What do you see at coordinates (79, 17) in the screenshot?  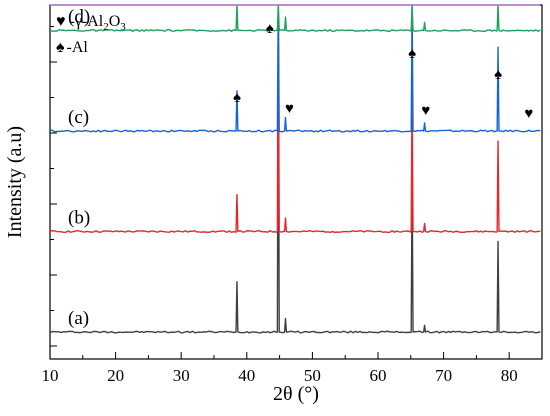 I see `series-label-d: (d)` at bounding box center [79, 17].